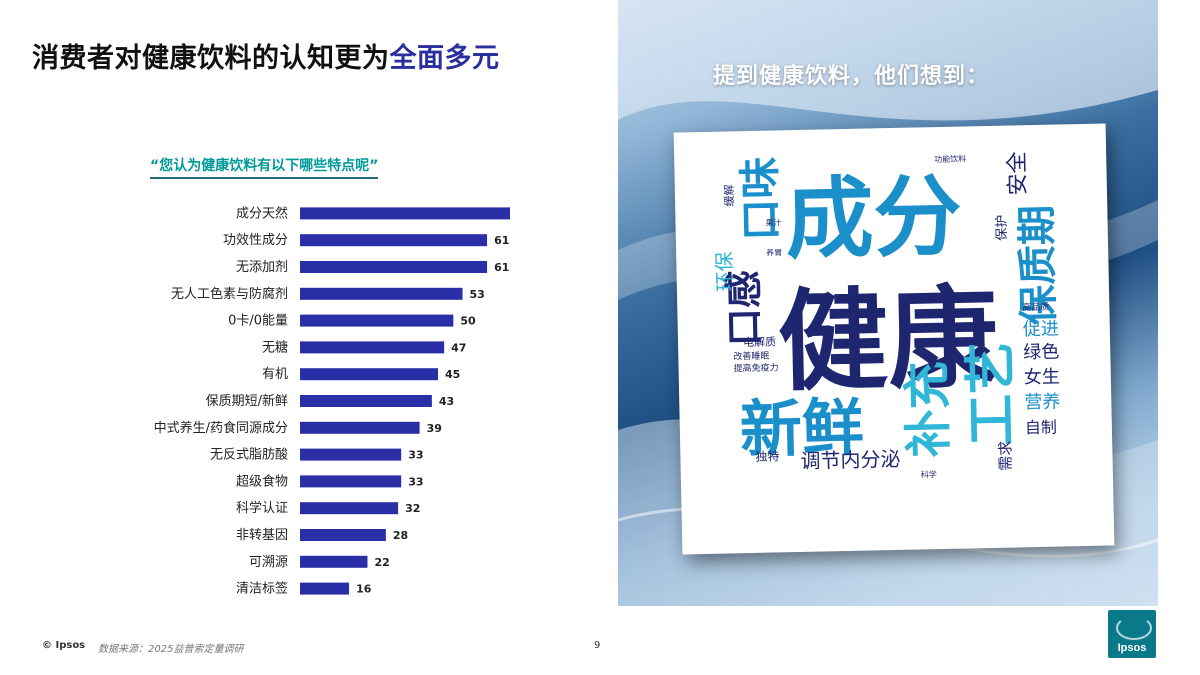 The image size is (1200, 675). I want to click on word-cloud-term: 缓解, so click(729, 195).